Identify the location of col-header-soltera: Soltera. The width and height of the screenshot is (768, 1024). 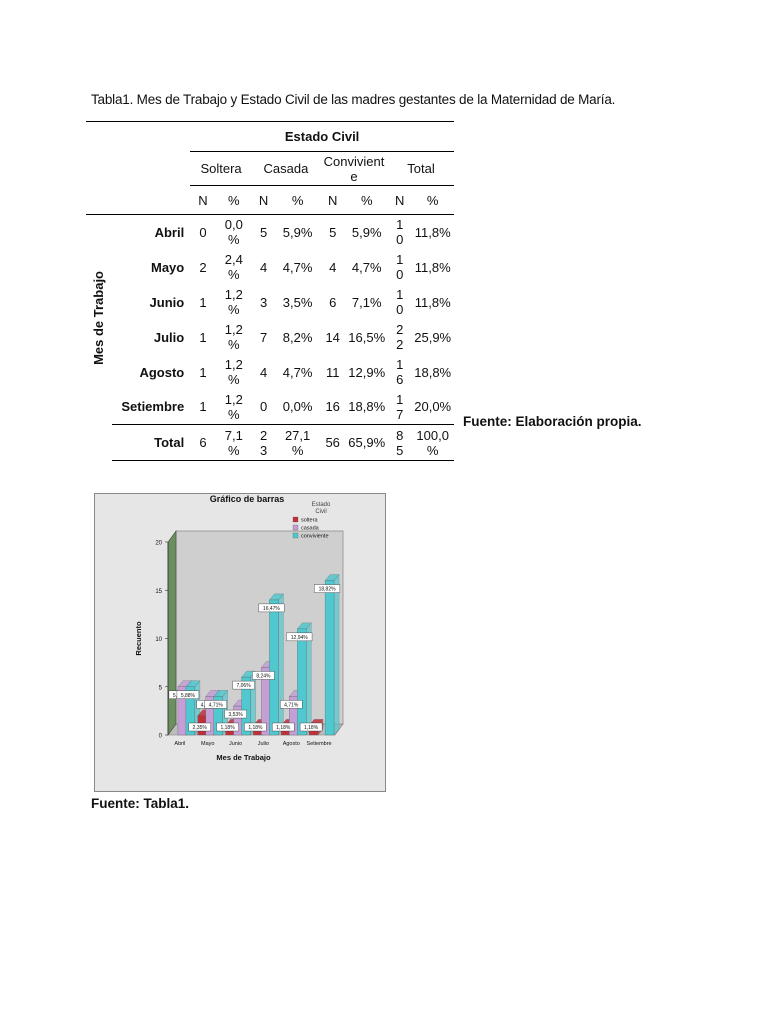
(221, 168).